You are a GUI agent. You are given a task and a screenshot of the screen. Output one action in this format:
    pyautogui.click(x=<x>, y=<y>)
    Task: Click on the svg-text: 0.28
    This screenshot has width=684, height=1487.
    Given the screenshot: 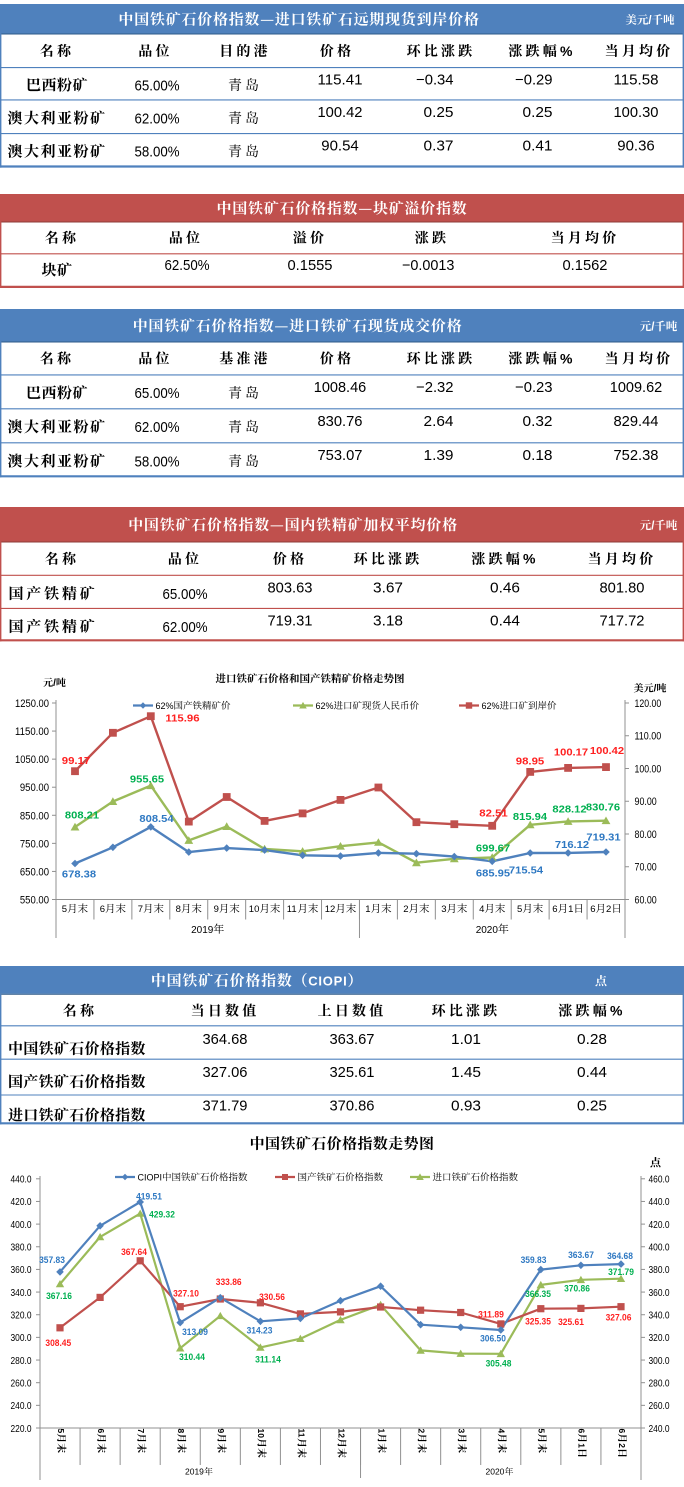 What is the action you would take?
    pyautogui.click(x=592, y=1039)
    